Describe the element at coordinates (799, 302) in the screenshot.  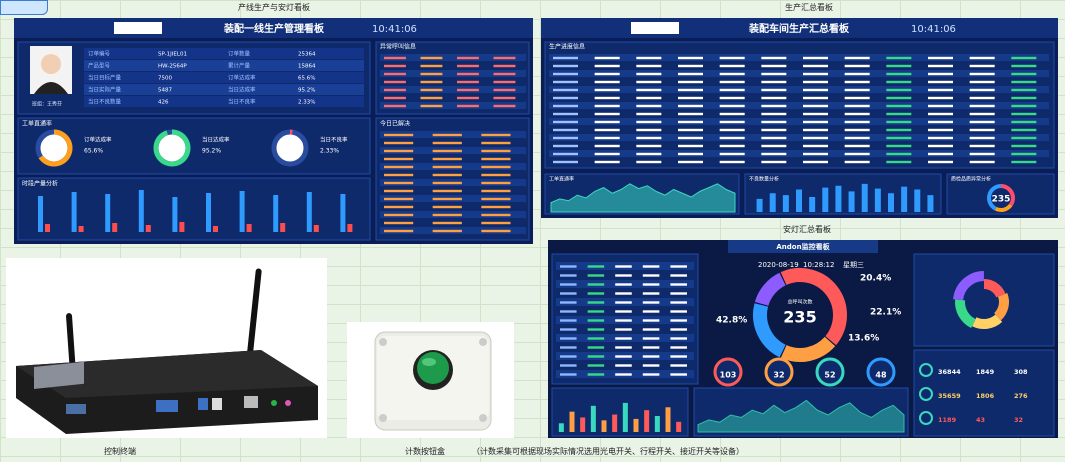
I see `total-label: 总呼叫次数` at that location.